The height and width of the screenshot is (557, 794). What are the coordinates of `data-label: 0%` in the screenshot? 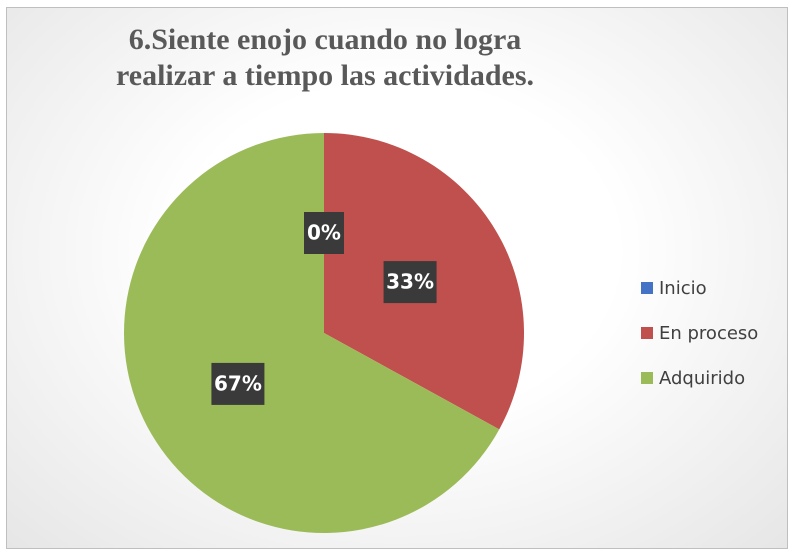 It's located at (324, 233).